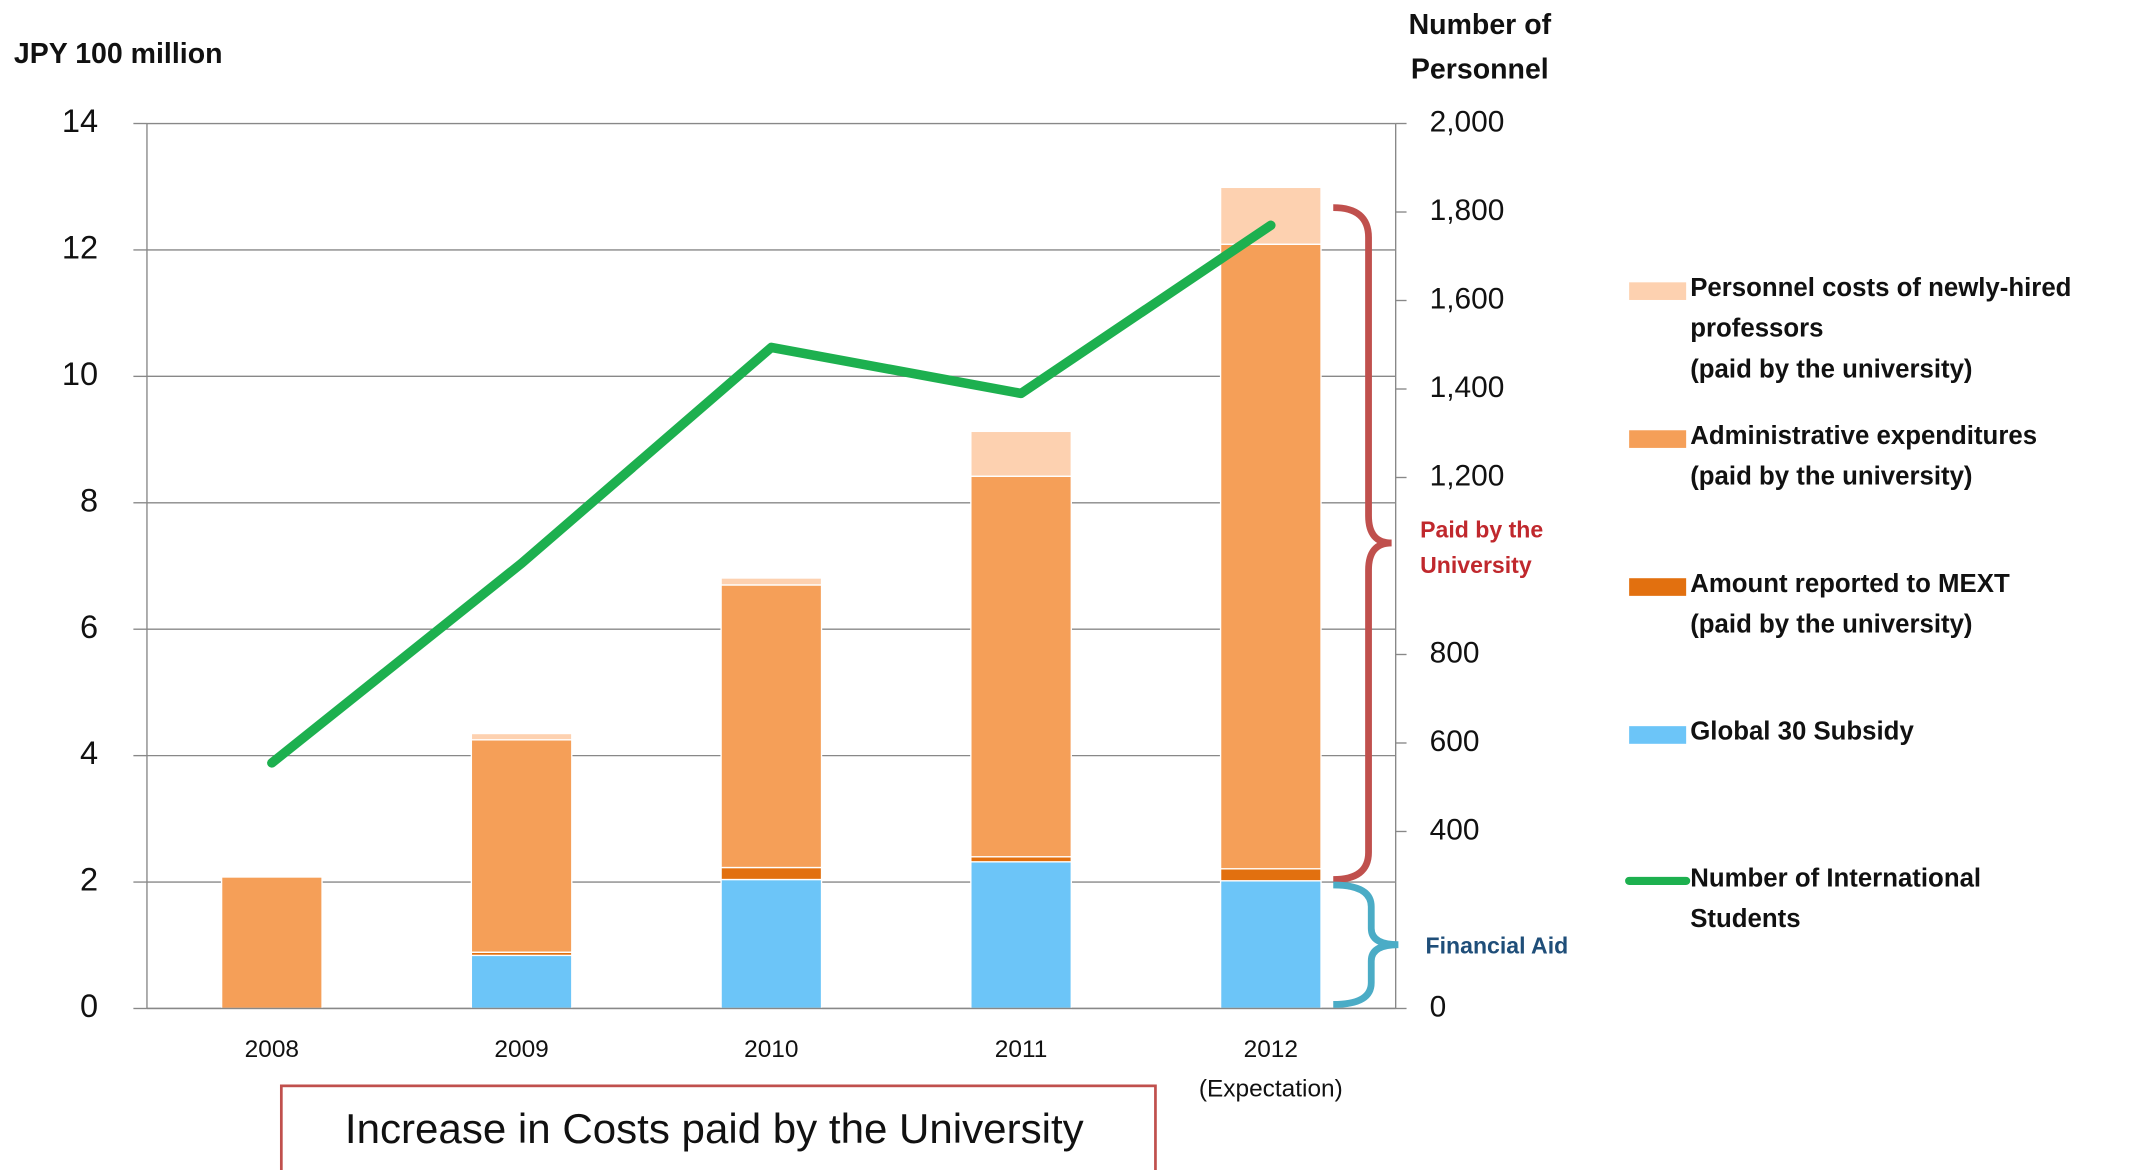 Image resolution: width=2129 pixels, height=1170 pixels. Describe the element at coordinates (89, 627) in the screenshot. I see `y-tick-label: 6` at that location.